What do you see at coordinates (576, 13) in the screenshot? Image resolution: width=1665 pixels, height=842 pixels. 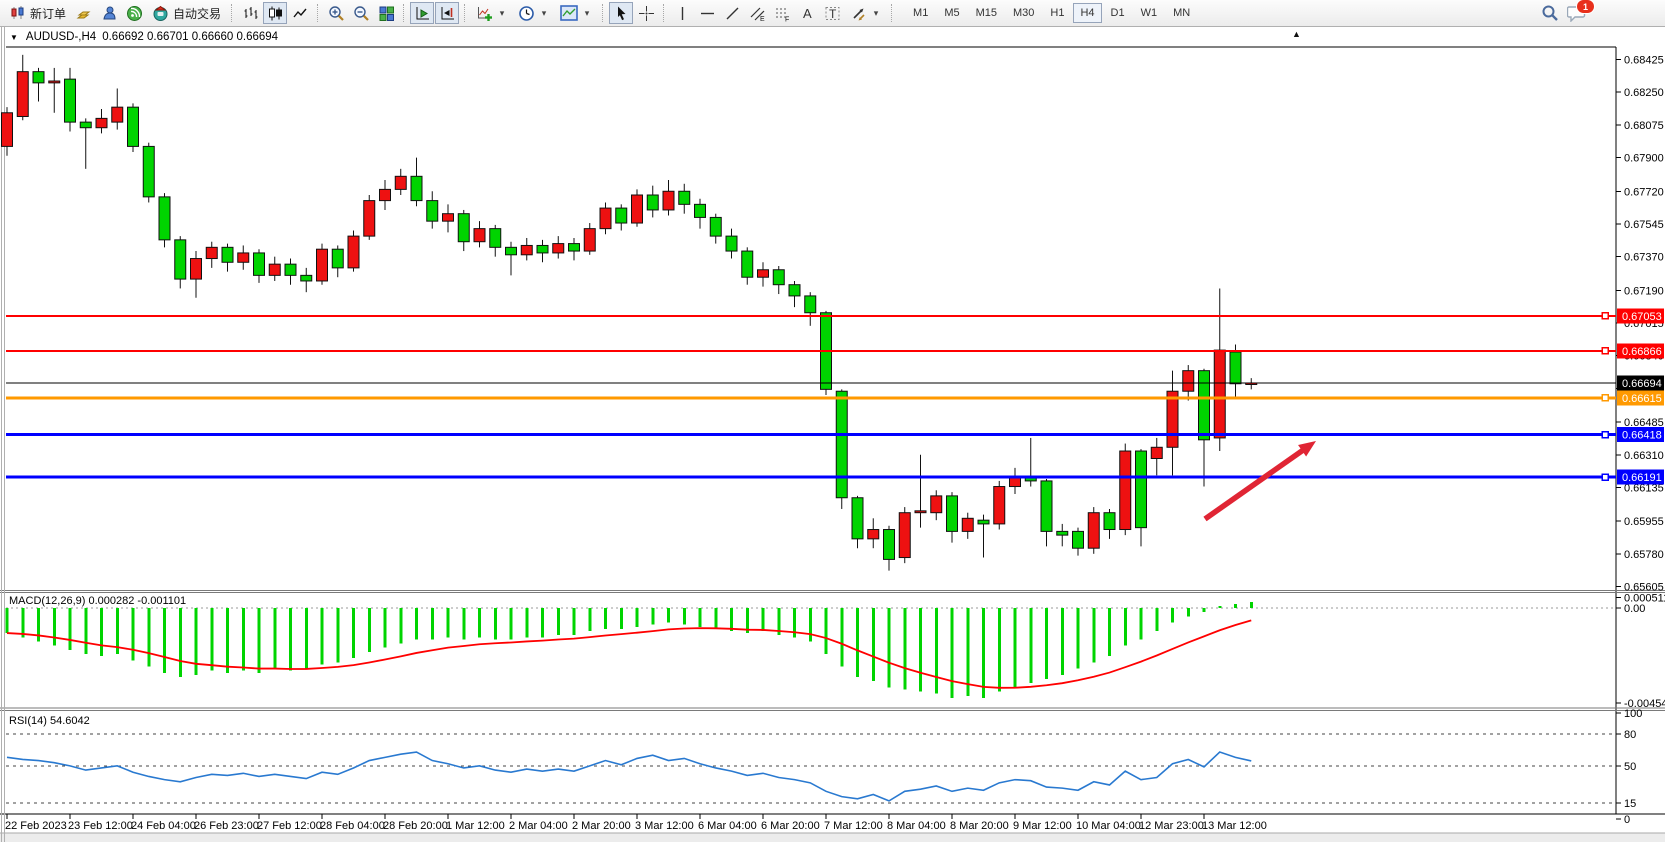 I see `templates-button: ▾` at bounding box center [576, 13].